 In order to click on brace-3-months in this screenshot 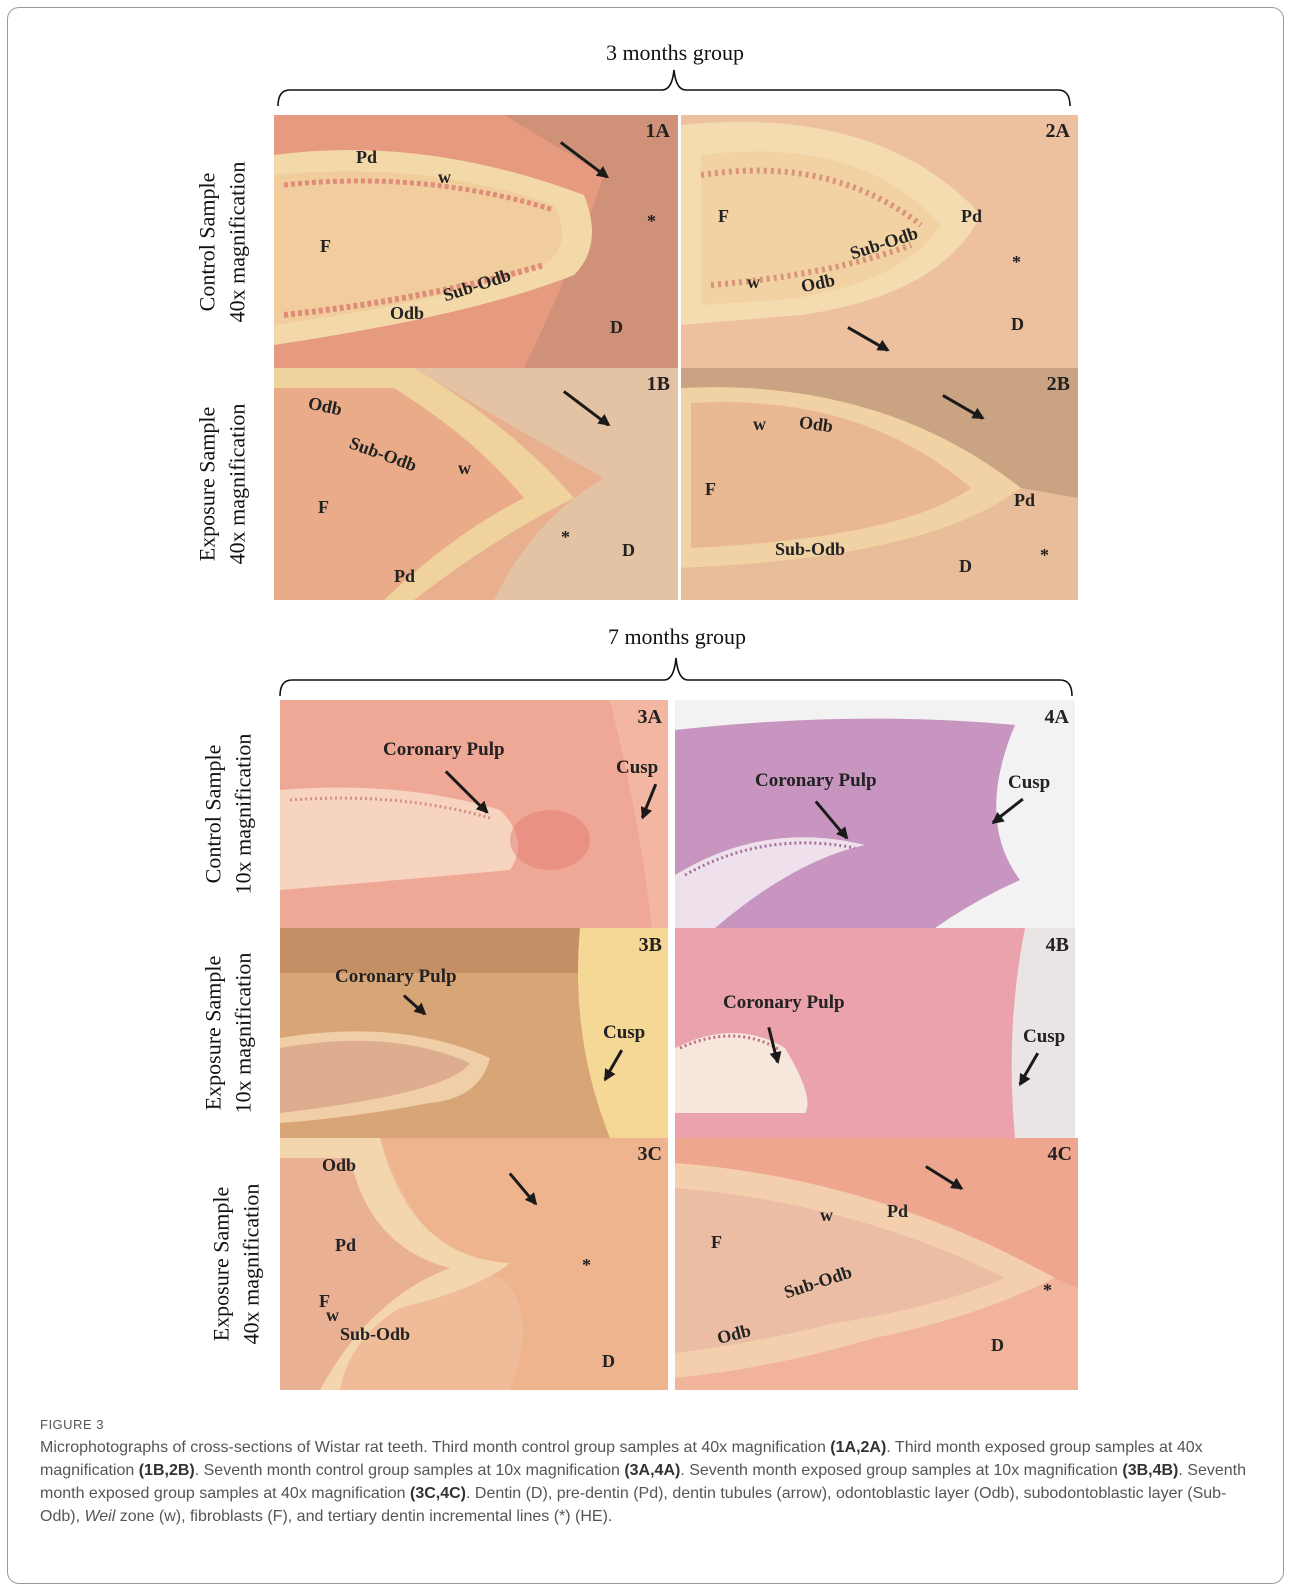, I will do `click(674, 88)`.